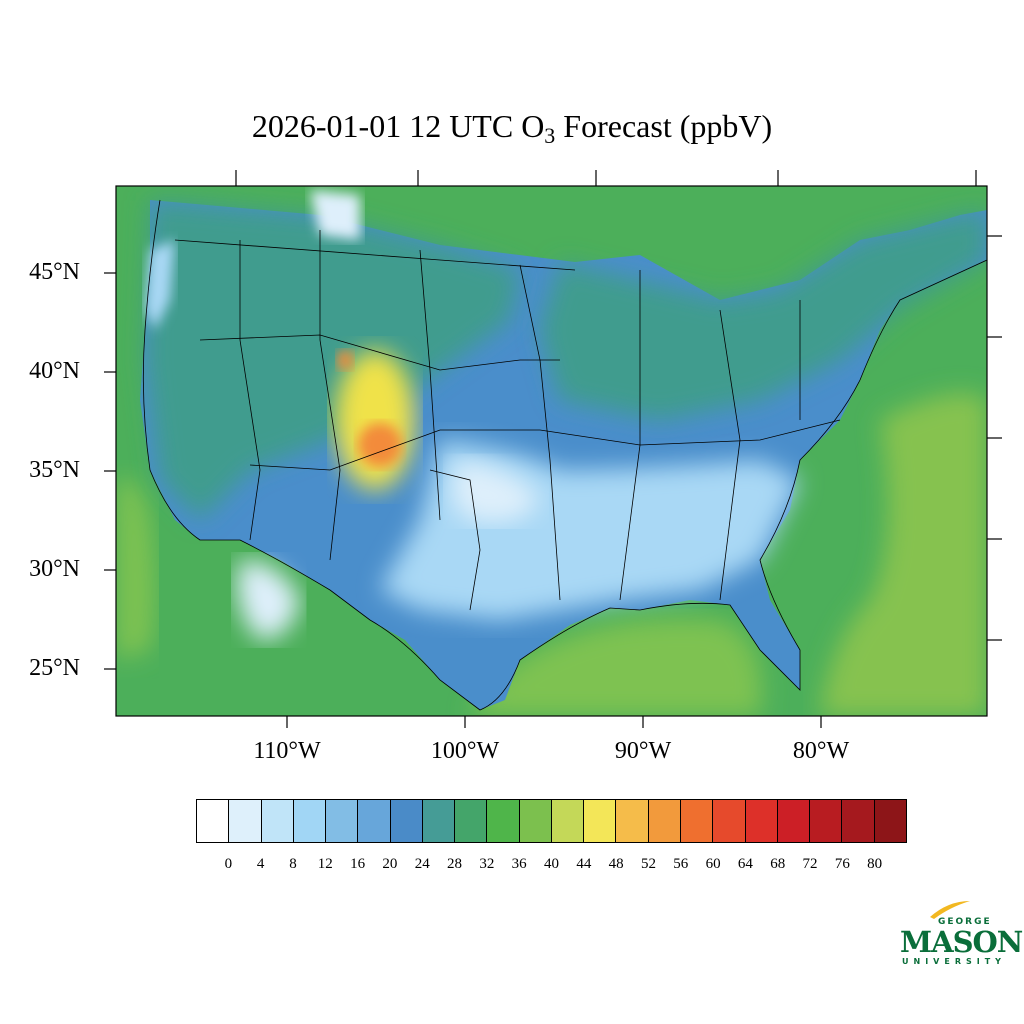  I want to click on lat-label-40: 40°N, so click(54, 371).